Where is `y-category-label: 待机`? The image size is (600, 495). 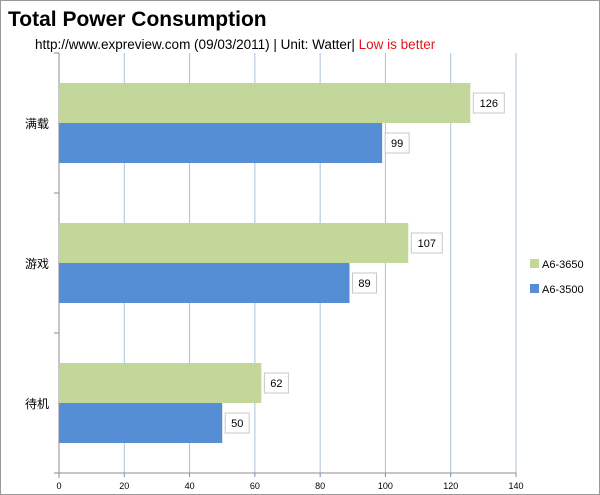 y-category-label: 待机 is located at coordinates (37, 404).